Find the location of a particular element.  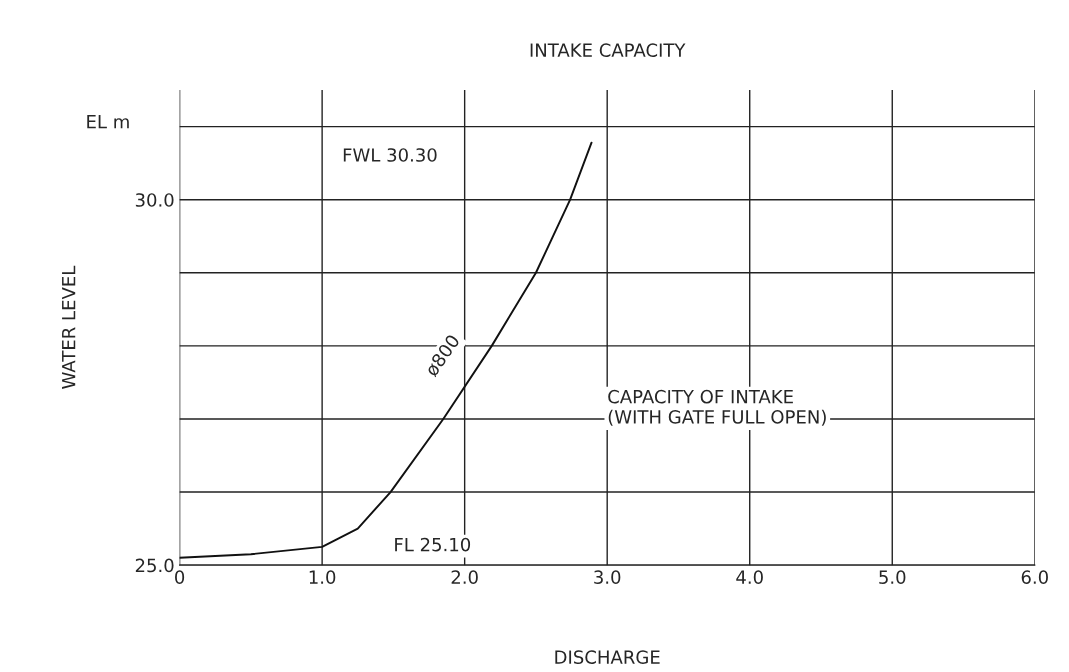

x-tick-label: 5.0 is located at coordinates (892, 577).